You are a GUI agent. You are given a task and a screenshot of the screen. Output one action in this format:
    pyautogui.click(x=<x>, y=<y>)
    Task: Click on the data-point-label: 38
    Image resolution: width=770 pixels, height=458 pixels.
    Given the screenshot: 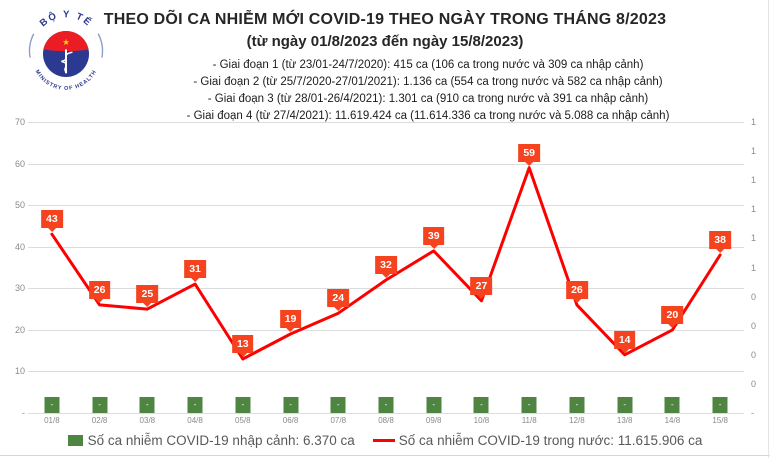 What is the action you would take?
    pyautogui.click(x=720, y=242)
    